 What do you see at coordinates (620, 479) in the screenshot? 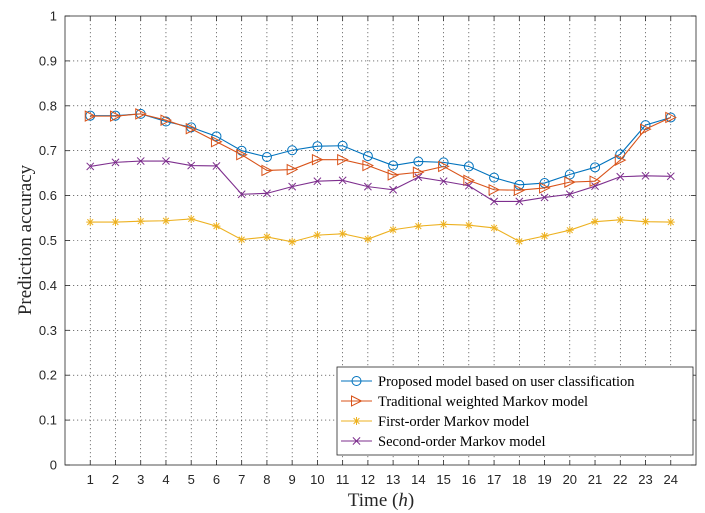
I see `x-tick-label: 22` at bounding box center [620, 479].